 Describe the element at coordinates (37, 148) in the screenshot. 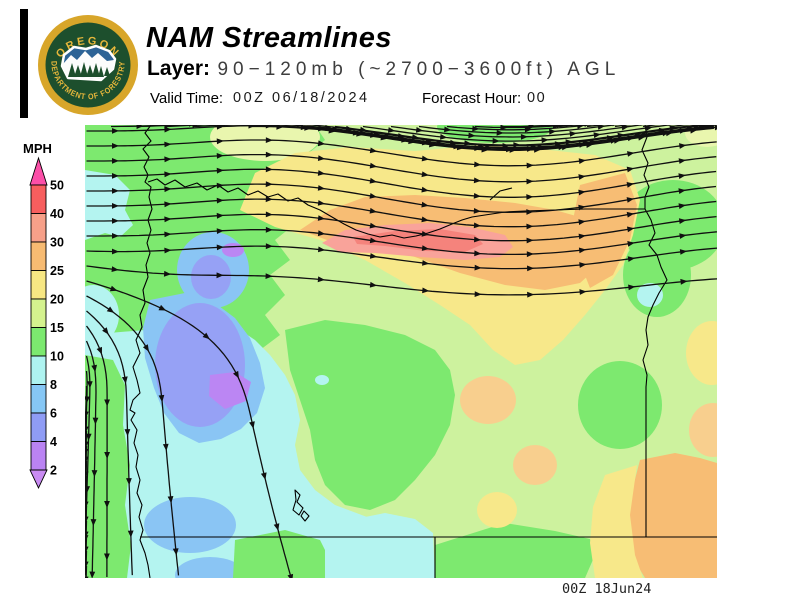

I see `legend-units-label: MPH` at that location.